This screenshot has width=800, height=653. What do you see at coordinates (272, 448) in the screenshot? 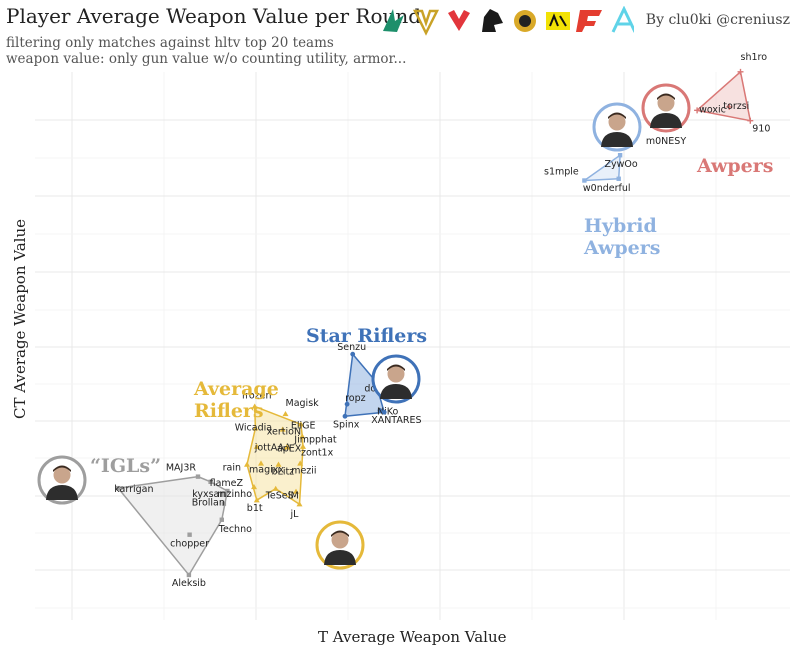
I see `player-label: jottAAA` at bounding box center [272, 448].